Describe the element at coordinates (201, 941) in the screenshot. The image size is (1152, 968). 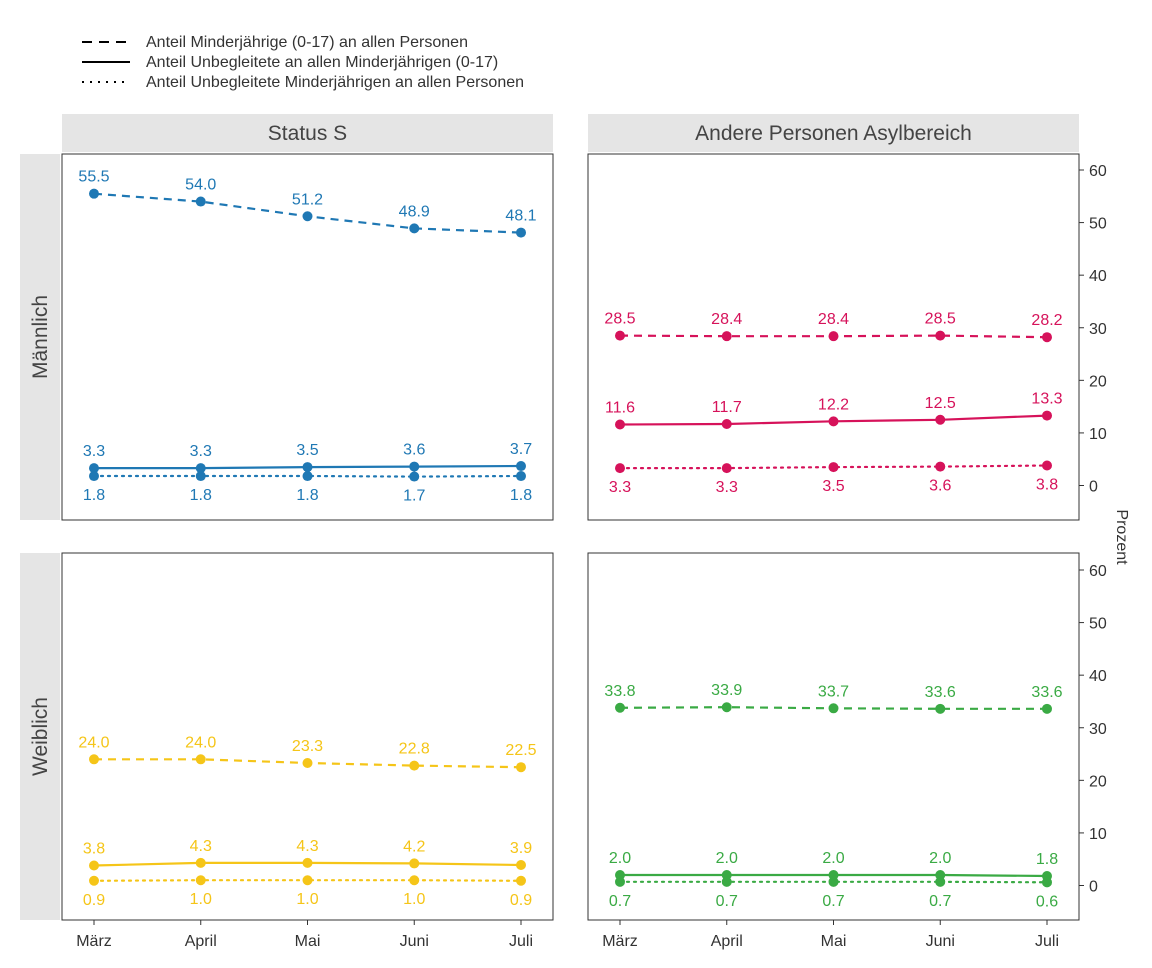
I see `x-tick-label-0-1: April` at that location.